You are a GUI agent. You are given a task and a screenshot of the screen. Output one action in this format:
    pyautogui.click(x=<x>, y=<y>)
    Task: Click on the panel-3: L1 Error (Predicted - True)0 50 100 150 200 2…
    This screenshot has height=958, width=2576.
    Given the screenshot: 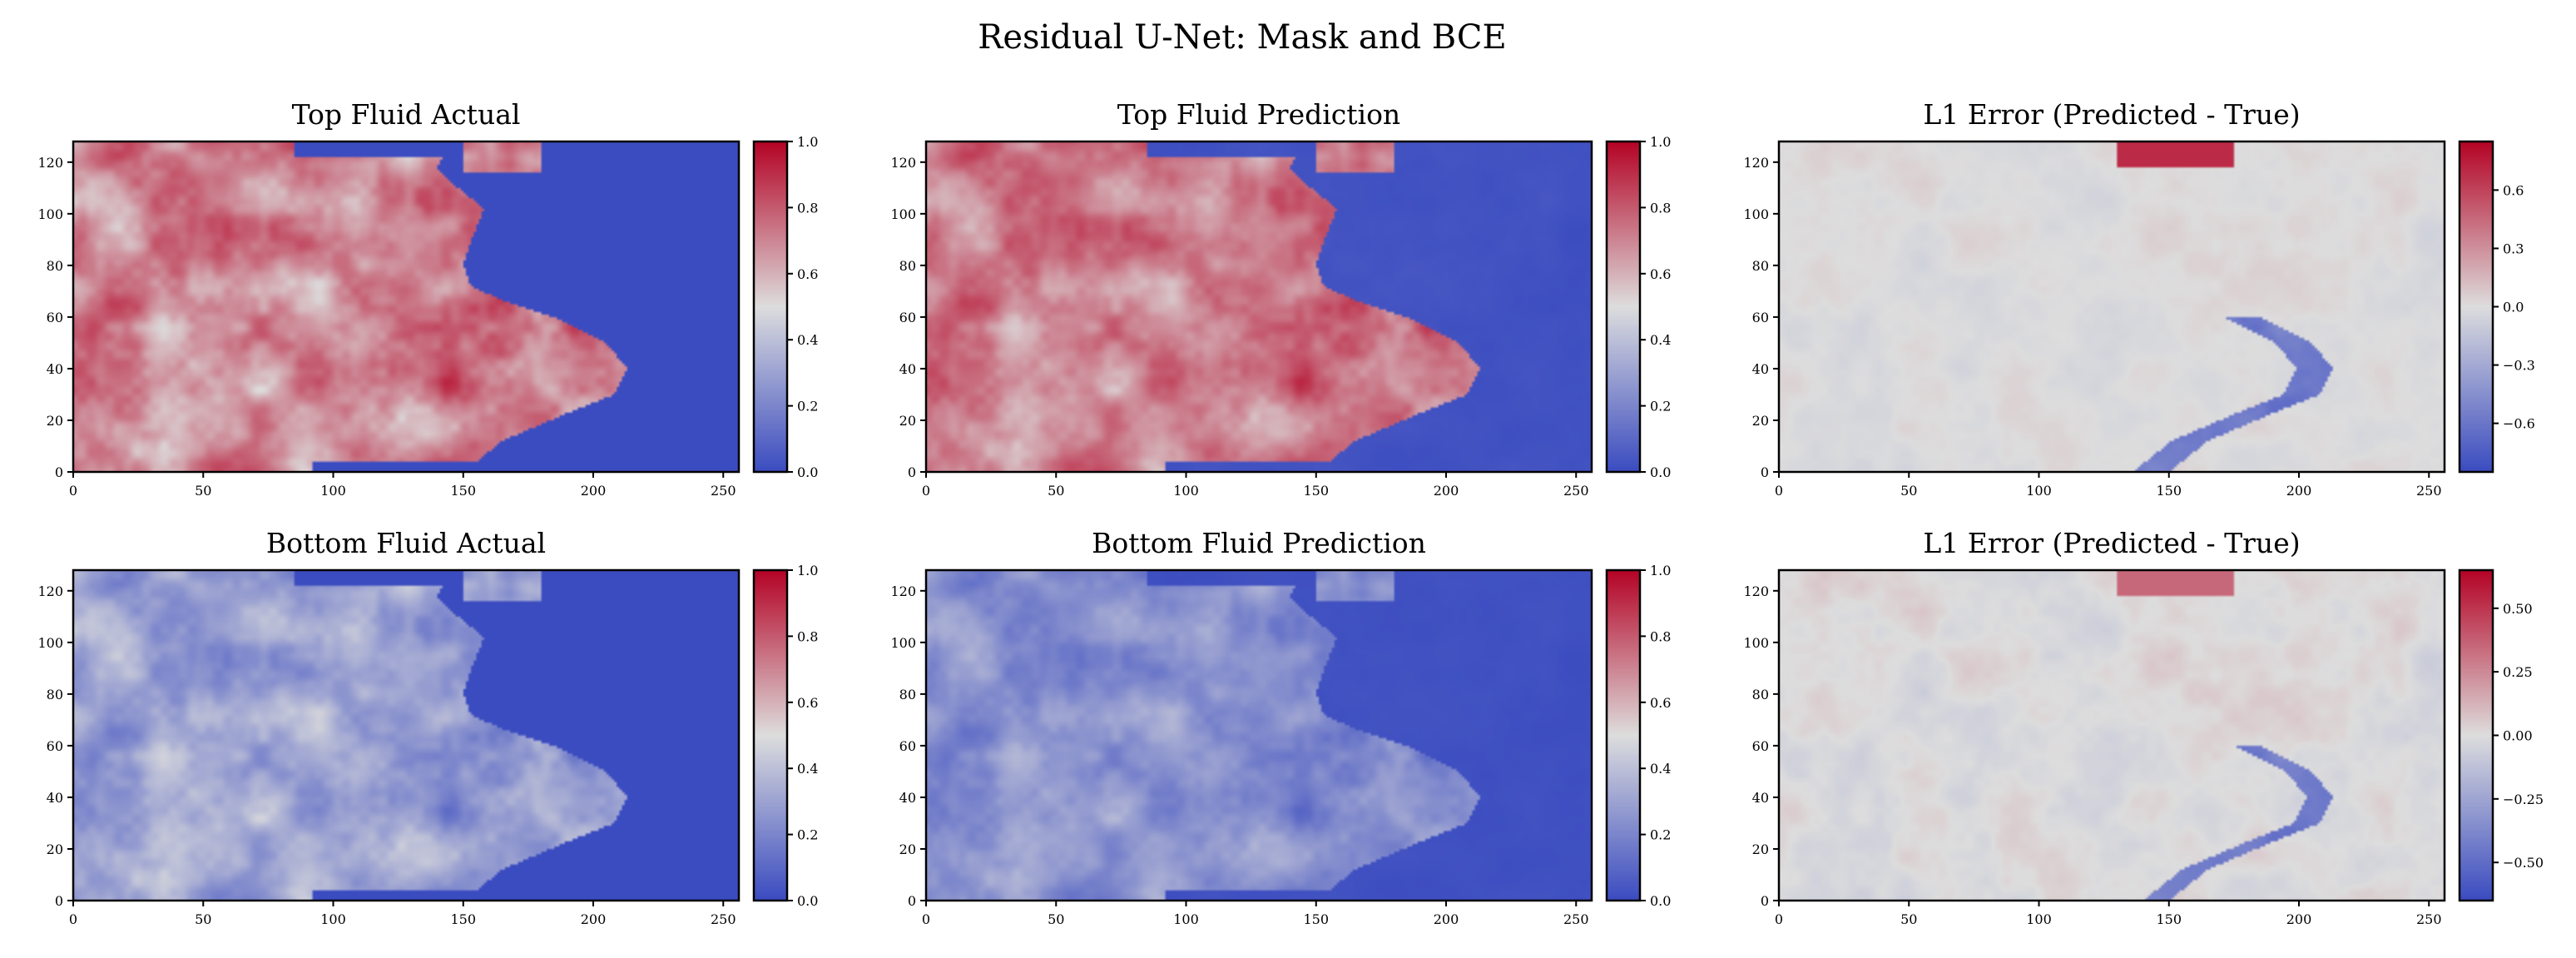 What is the action you would take?
    pyautogui.click(x=2139, y=298)
    